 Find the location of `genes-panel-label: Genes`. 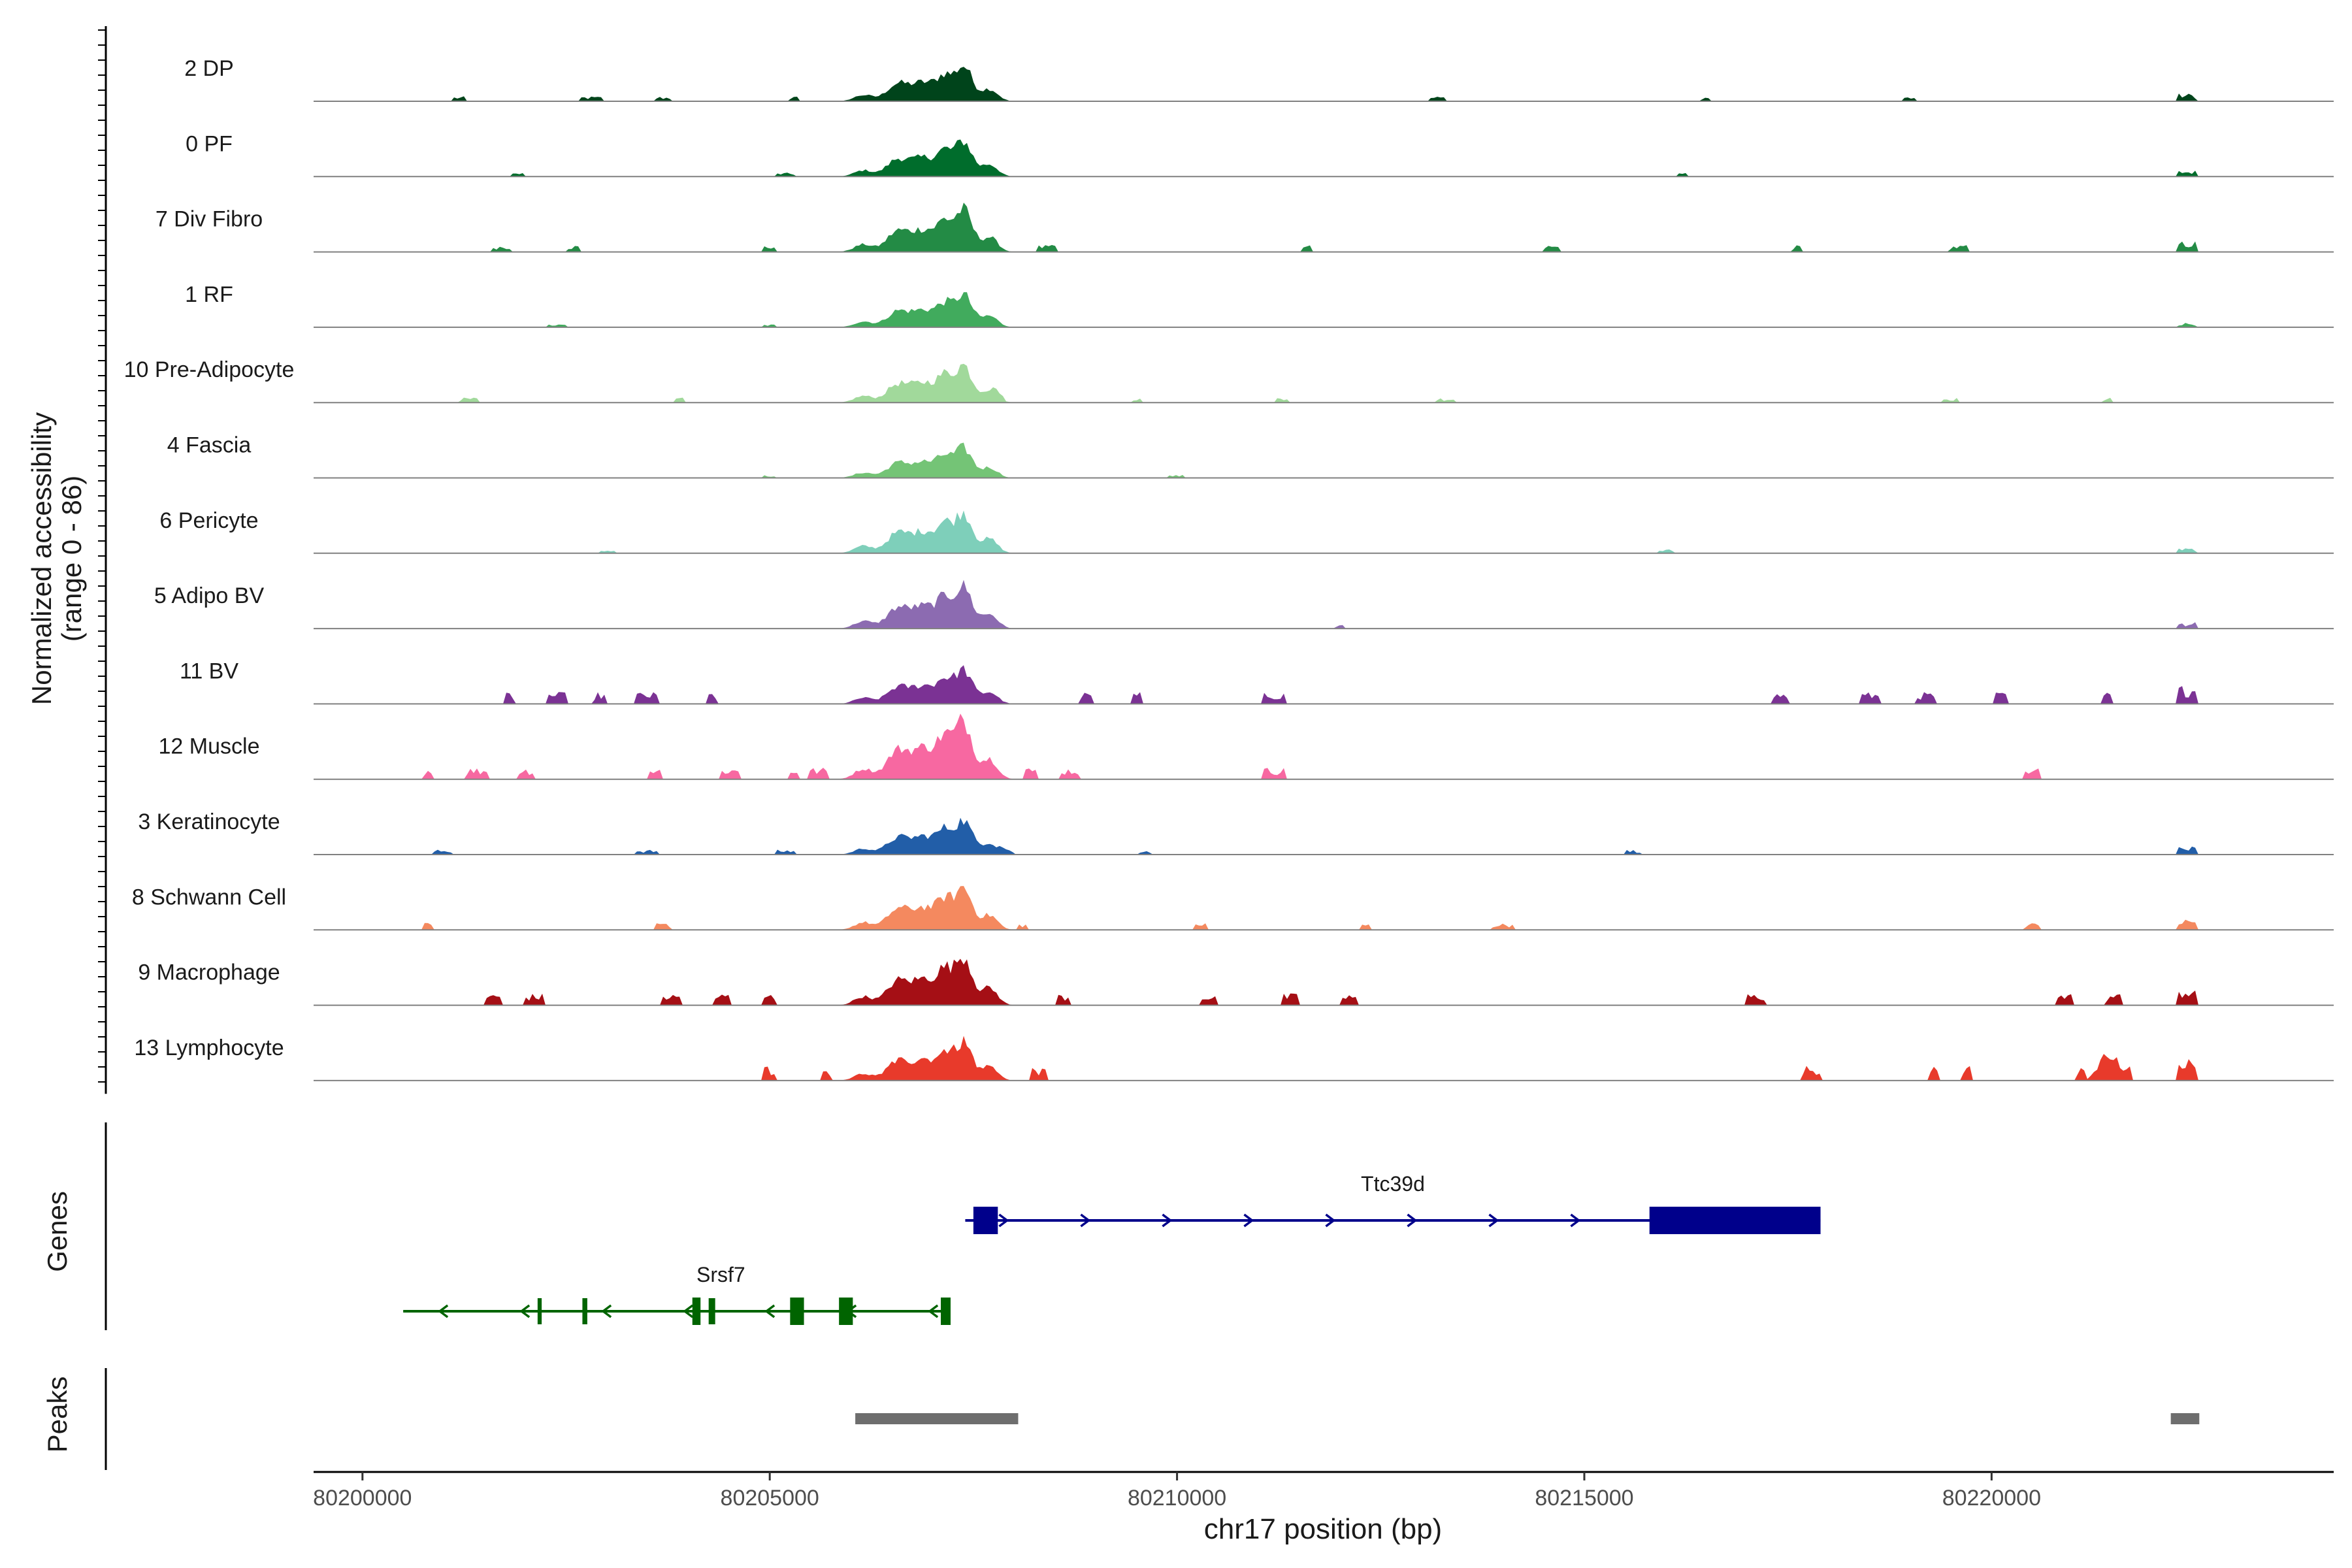

genes-panel-label: Genes is located at coordinates (57, 1231).